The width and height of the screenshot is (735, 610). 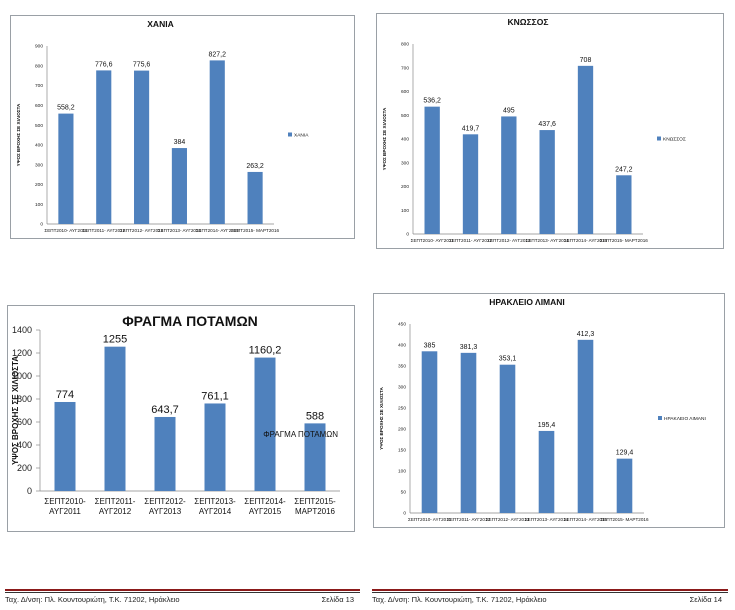 I want to click on legend-label: ΗΡΑΚΛΕΙΟ ΛΙΜΑΝΙ, so click(x=685, y=419).